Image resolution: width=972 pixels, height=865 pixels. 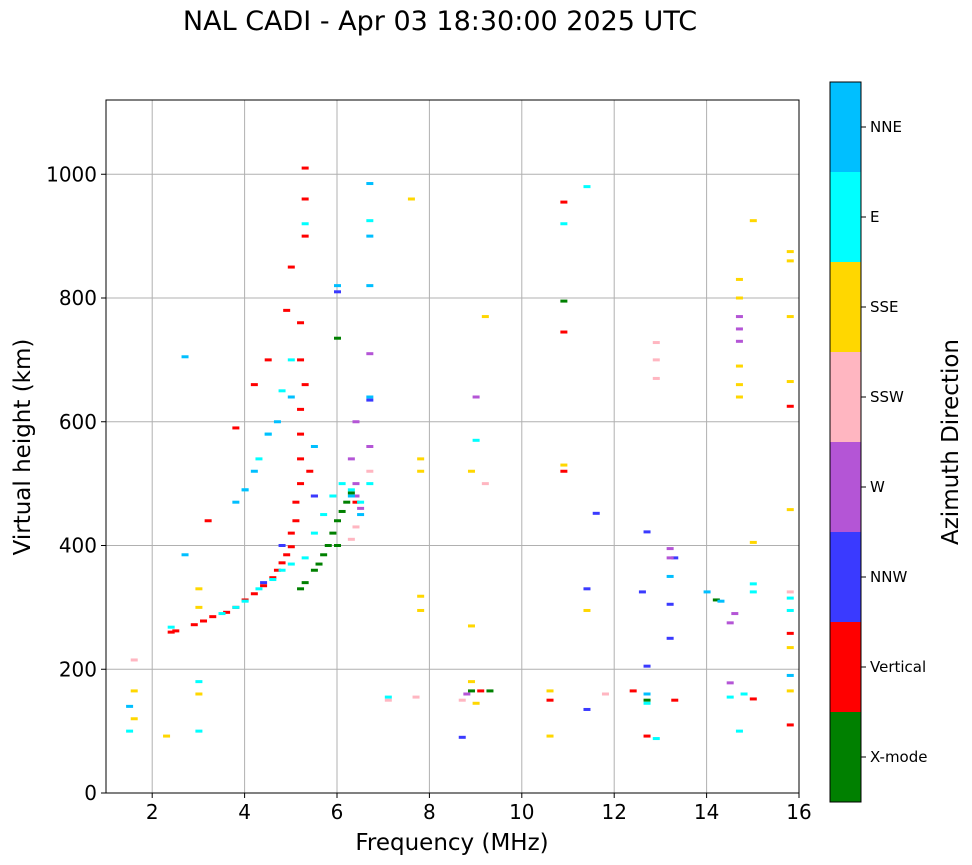 I want to click on x-tick-label: 16, so click(x=798, y=812).